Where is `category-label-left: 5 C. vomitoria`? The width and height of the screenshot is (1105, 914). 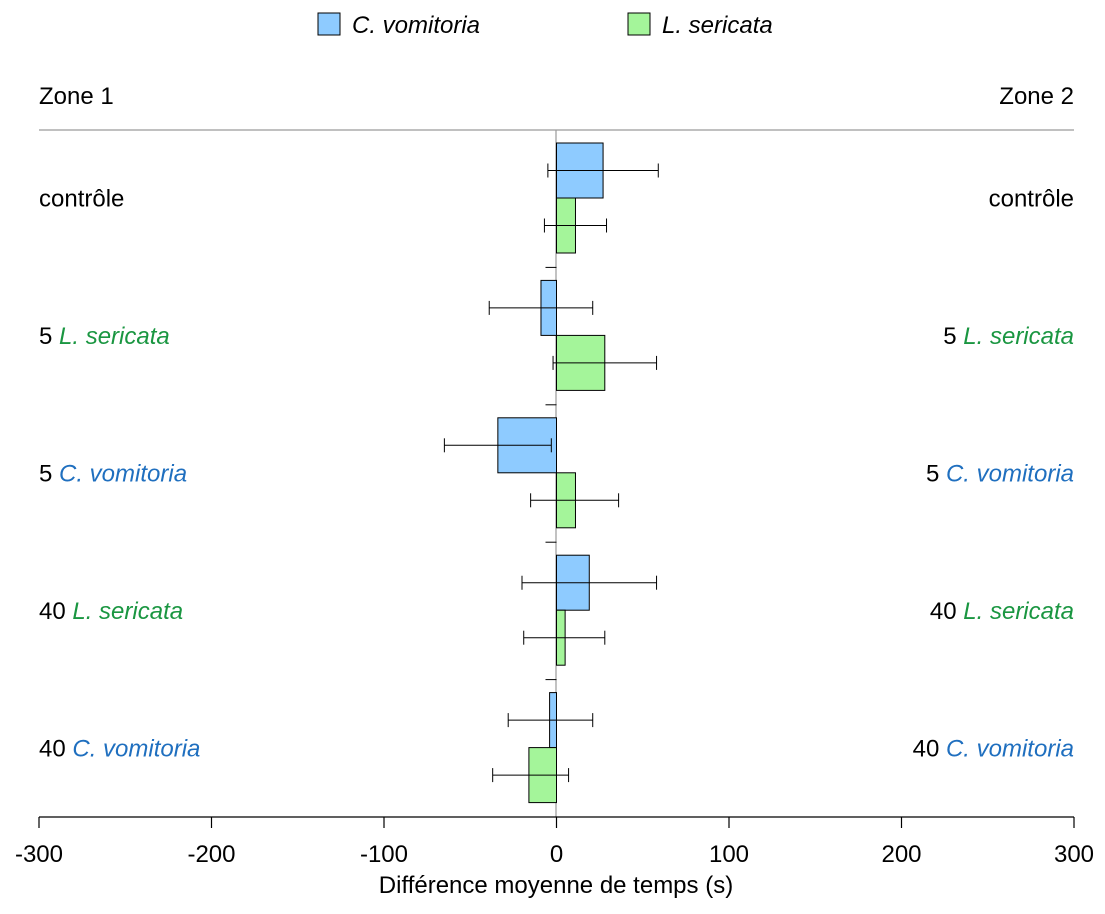 category-label-left: 5 C. vomitoria is located at coordinates (113, 474).